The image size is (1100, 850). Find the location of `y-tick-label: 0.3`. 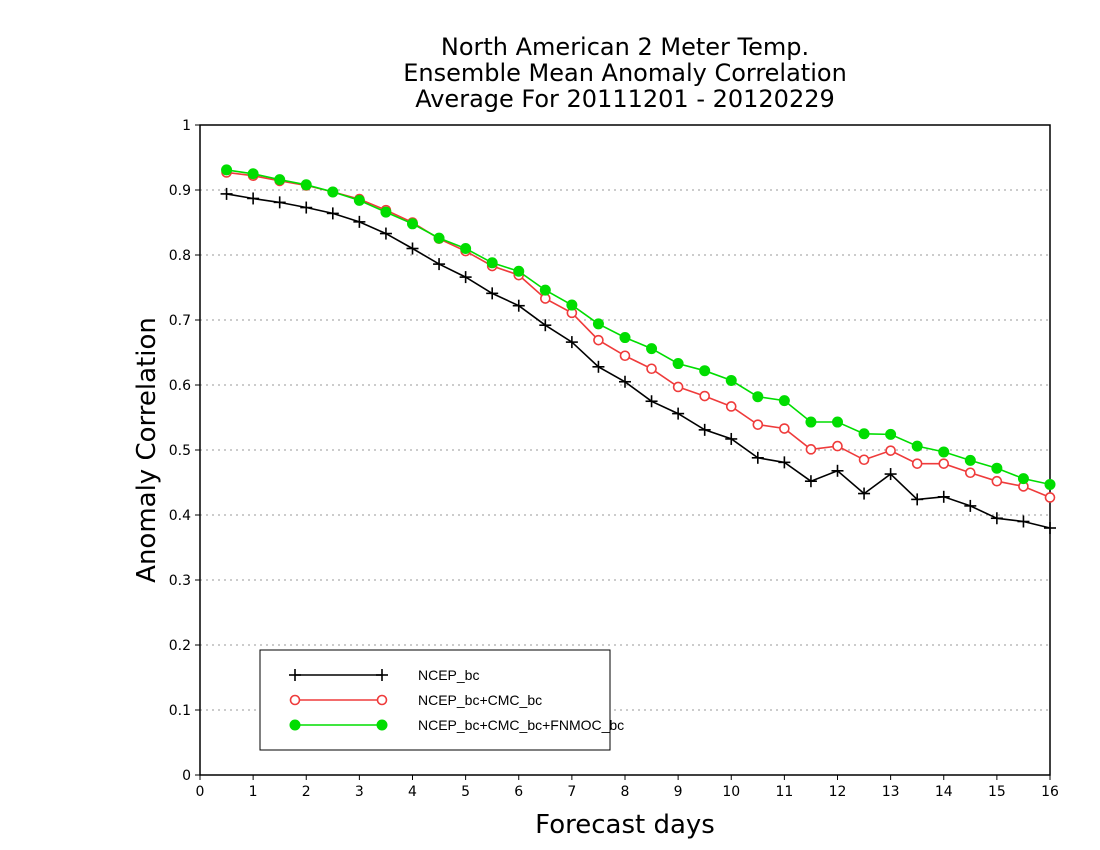

y-tick-label: 0.3 is located at coordinates (180, 581).